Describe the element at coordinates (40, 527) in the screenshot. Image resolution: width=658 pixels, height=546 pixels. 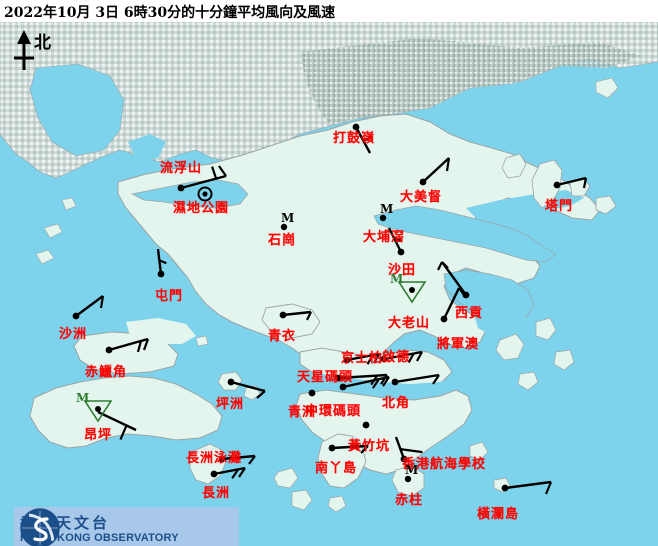
I see `hko-logo-icon` at that location.